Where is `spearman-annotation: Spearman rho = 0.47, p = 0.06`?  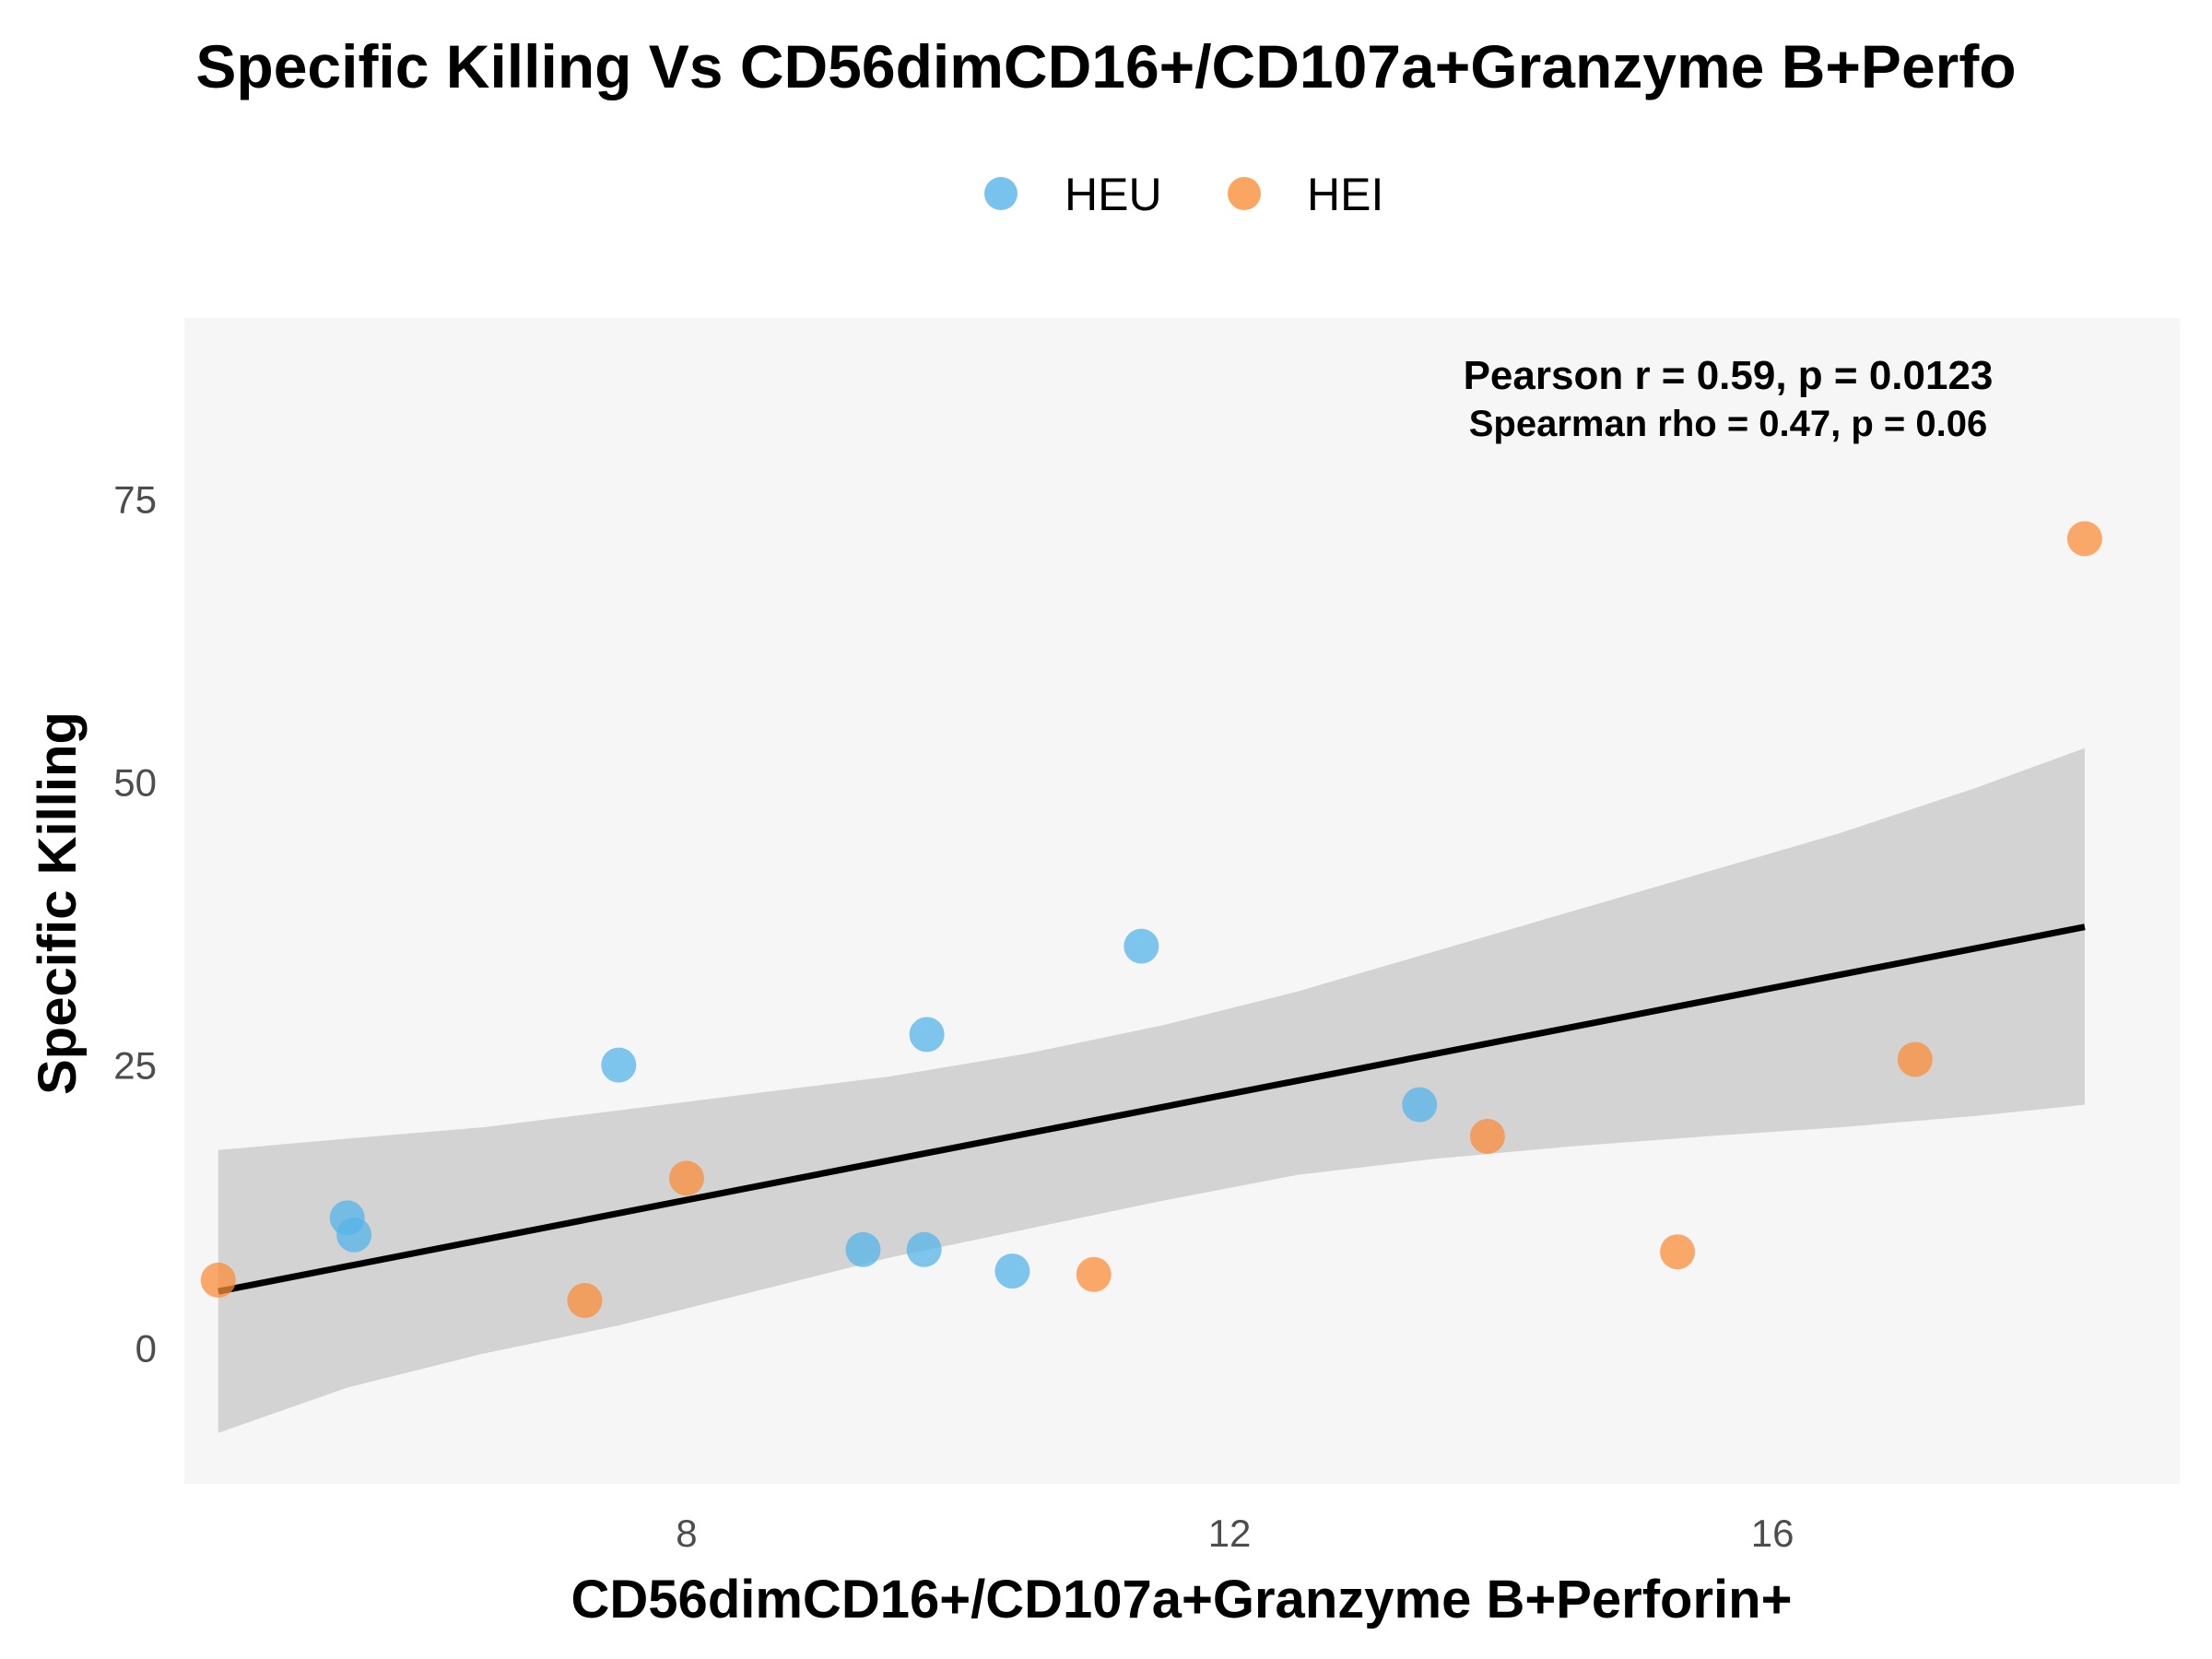 spearman-annotation: Spearman rho = 0.47, p = 0.06 is located at coordinates (1728, 424).